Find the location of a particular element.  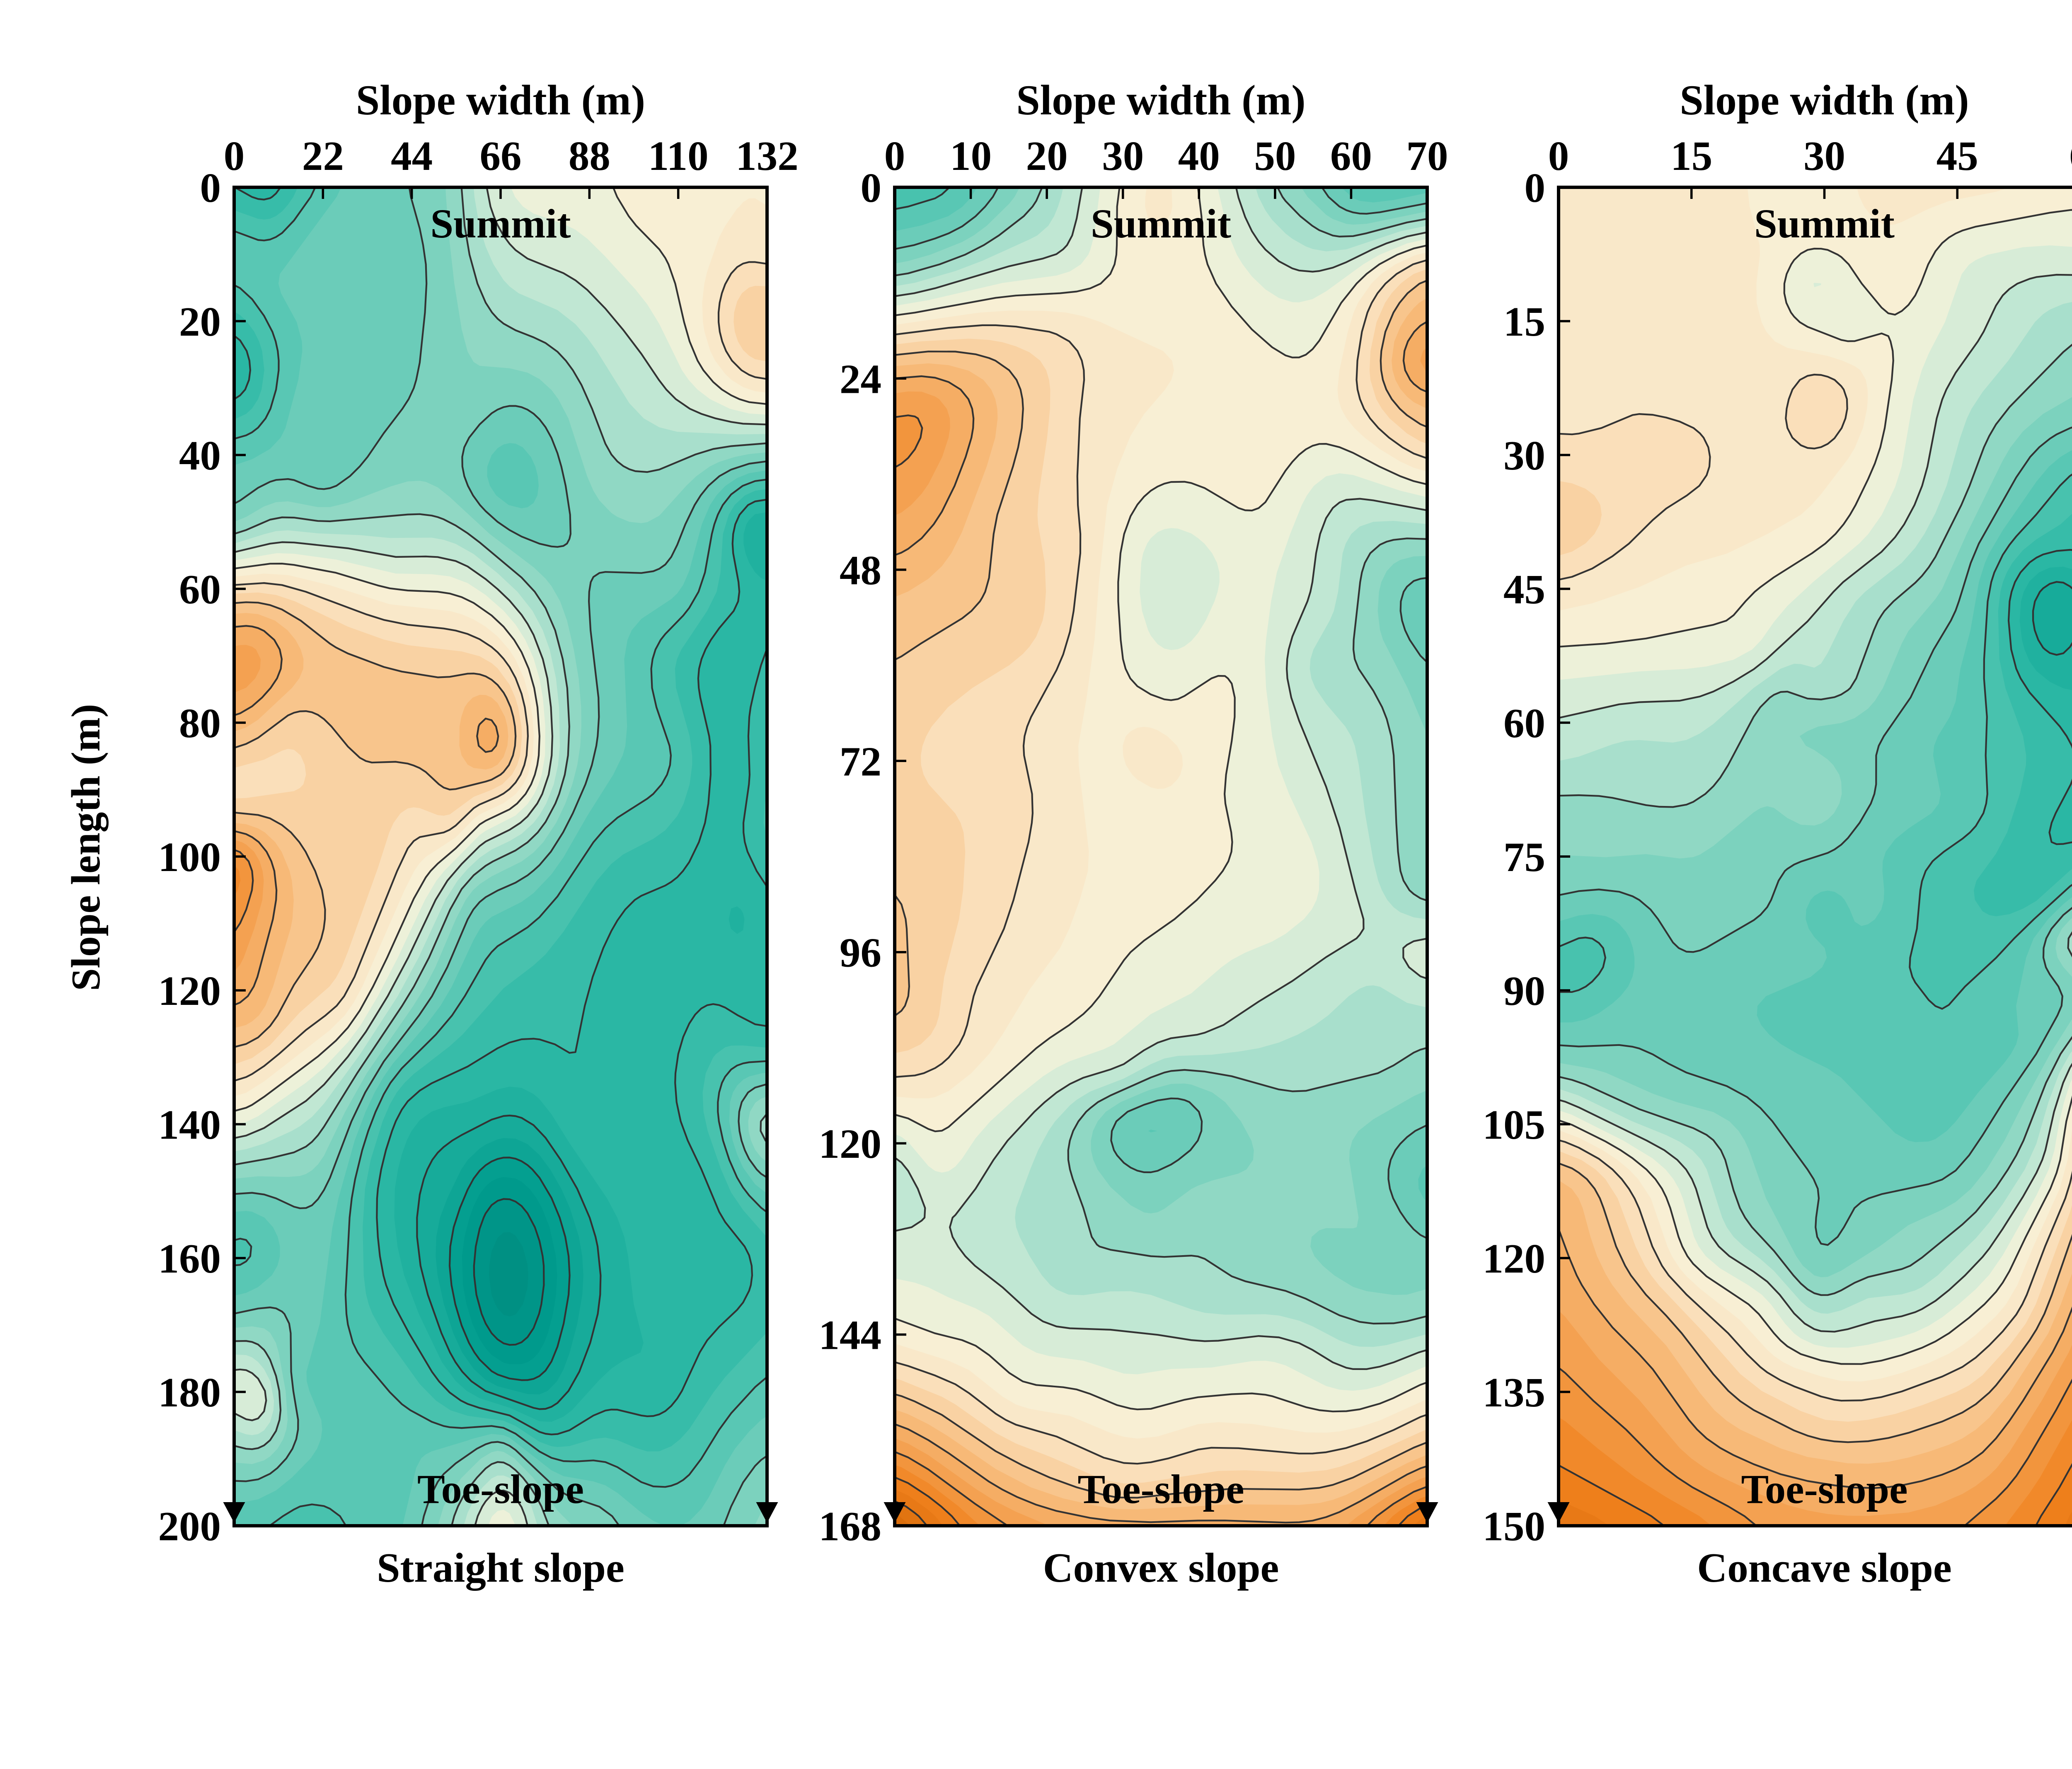

svg-text: Convex slope is located at coordinates (1161, 1567).